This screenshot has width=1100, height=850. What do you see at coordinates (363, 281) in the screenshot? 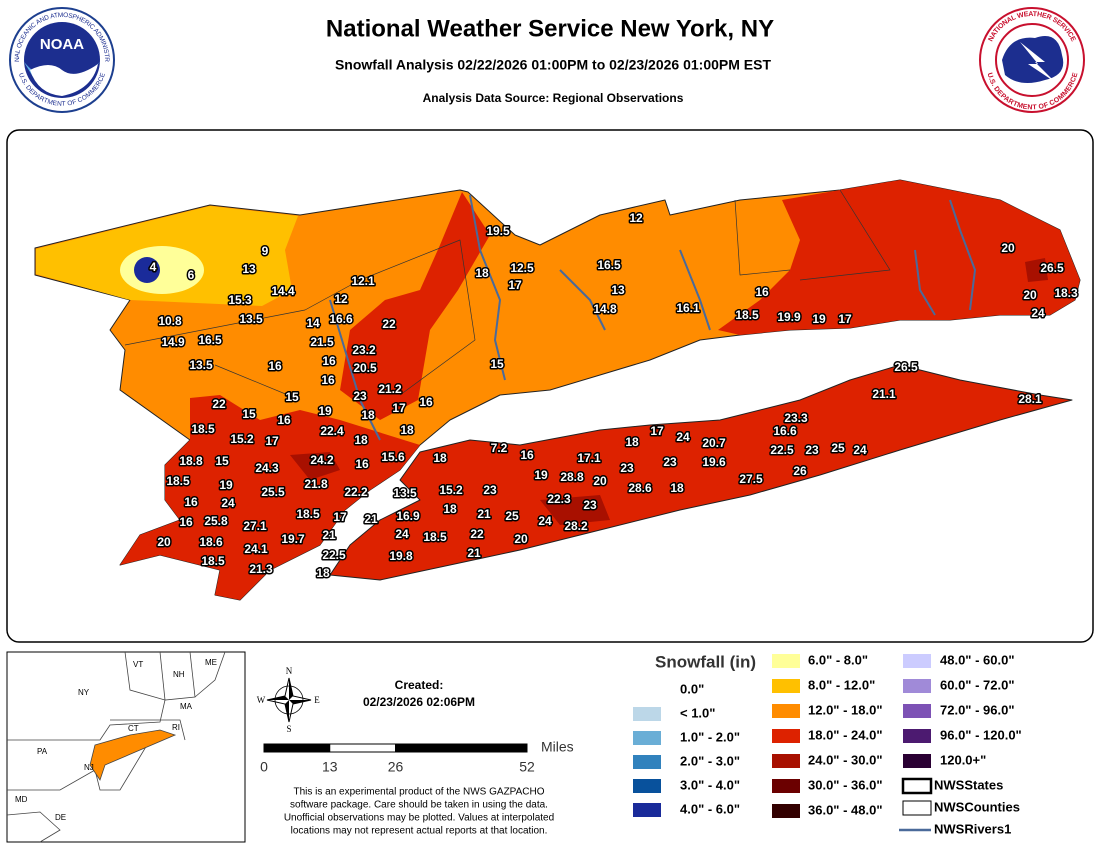
I see `snowfall-observation: 12.1` at bounding box center [363, 281].